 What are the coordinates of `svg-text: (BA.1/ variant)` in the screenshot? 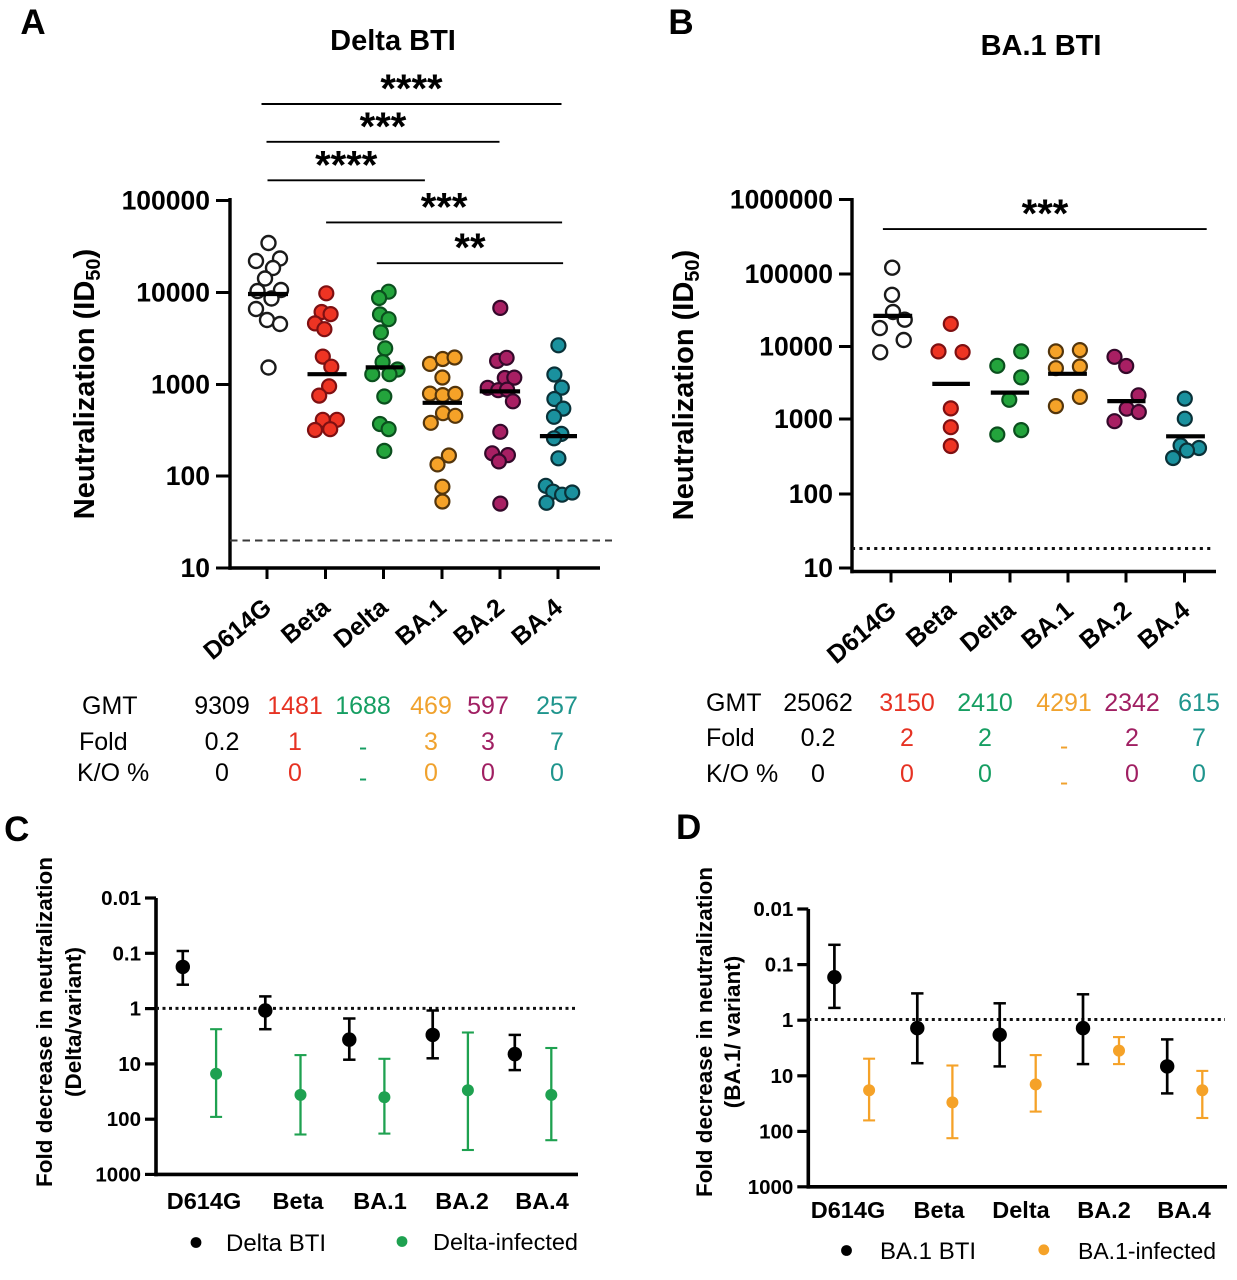 It's located at (732, 1032).